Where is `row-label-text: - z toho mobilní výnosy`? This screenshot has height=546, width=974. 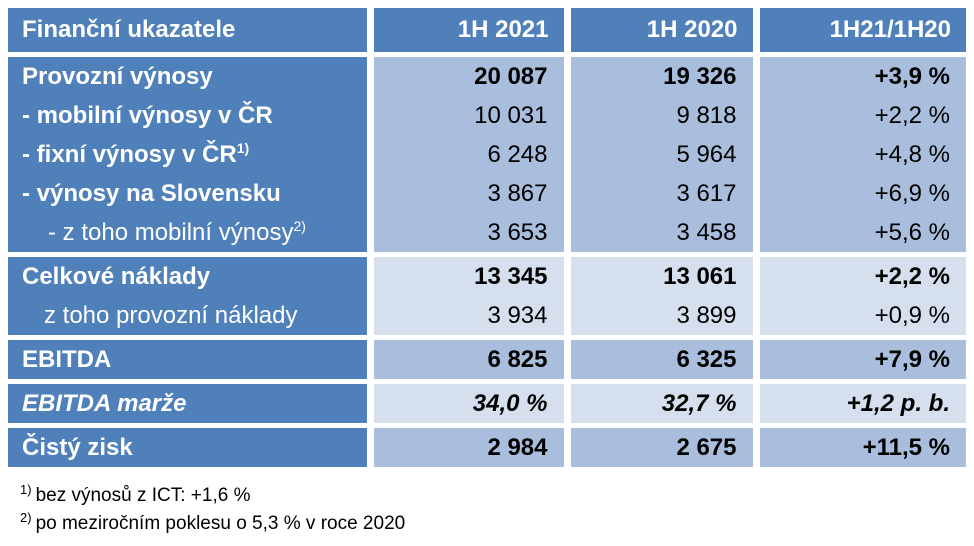 row-label-text: - z toho mobilní výnosy is located at coordinates (171, 232).